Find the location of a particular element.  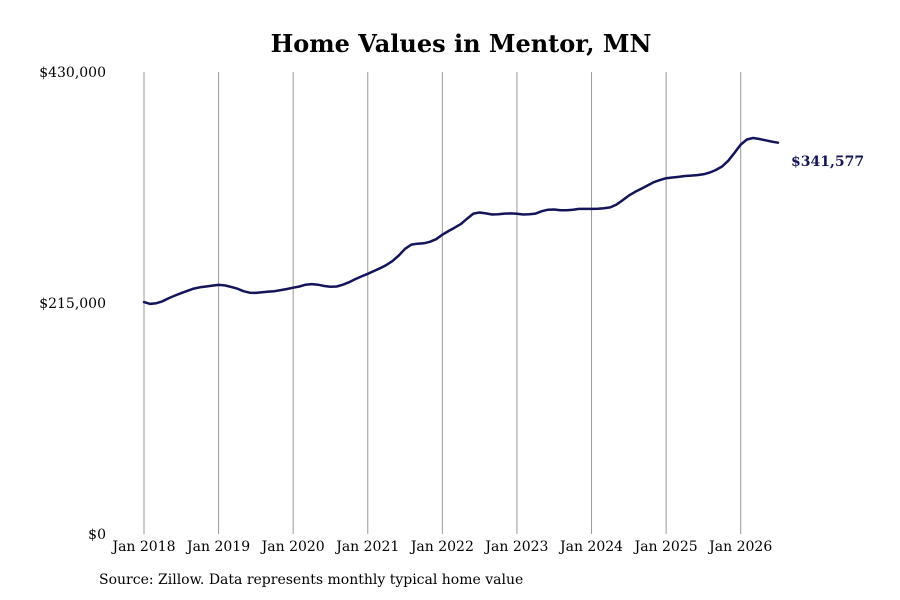

y-tick-label: $0 is located at coordinates (97, 535).